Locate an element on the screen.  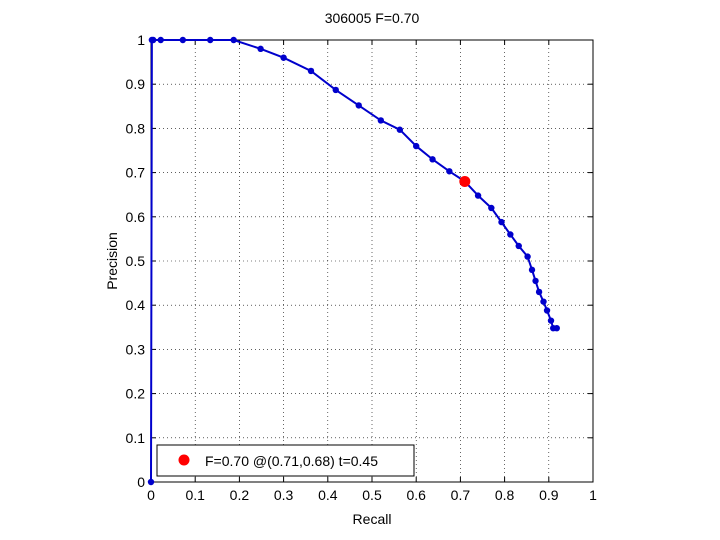
x-tick-label: 0.9 is located at coordinates (549, 495).